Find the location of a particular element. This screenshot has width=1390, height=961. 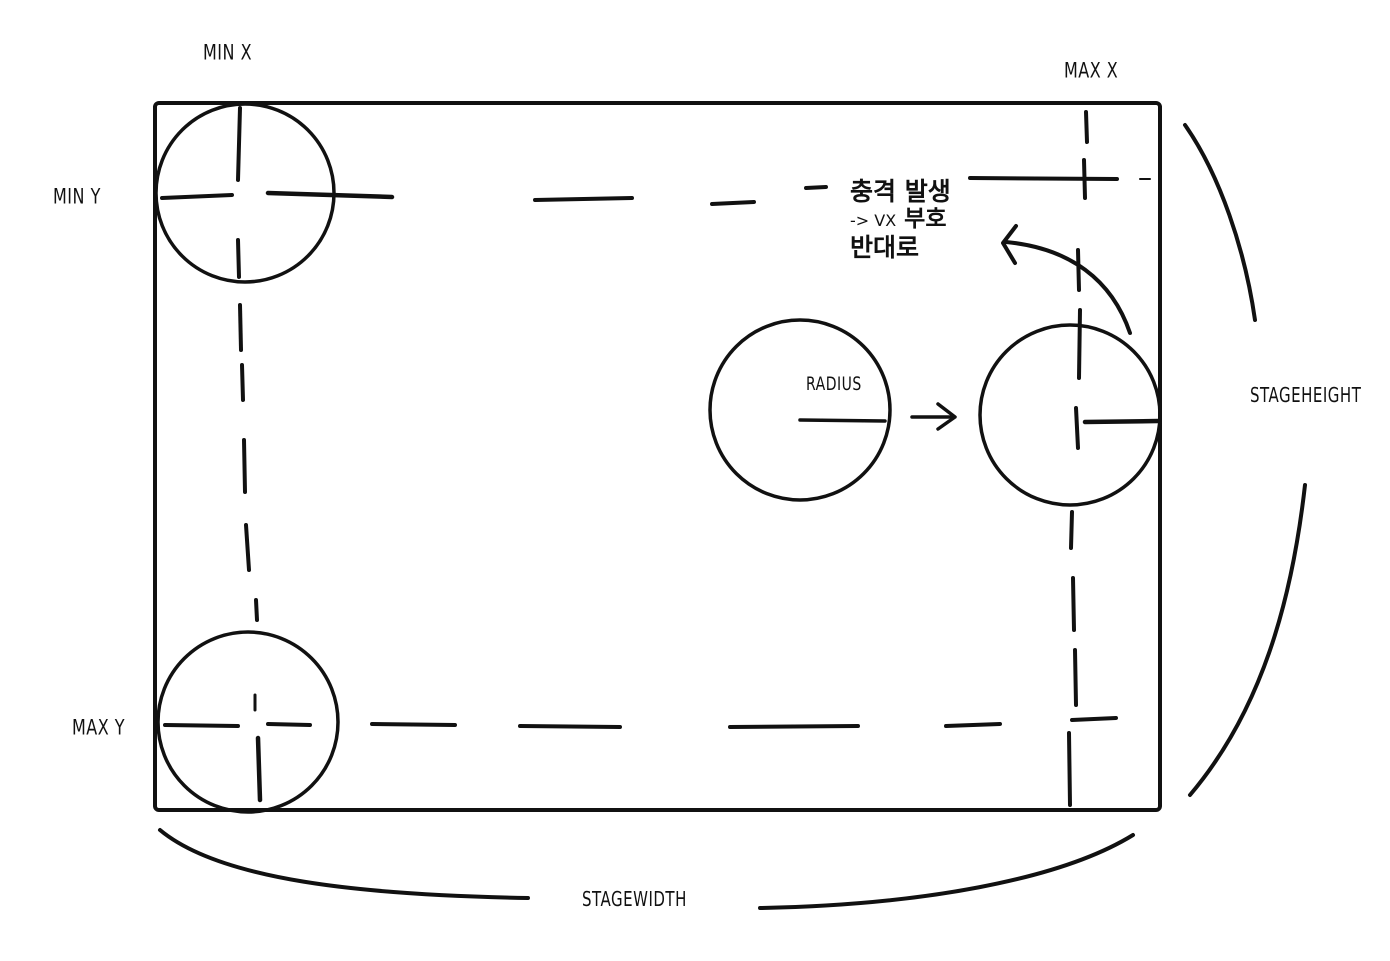

circle-max-y-corner is located at coordinates (248, 722).